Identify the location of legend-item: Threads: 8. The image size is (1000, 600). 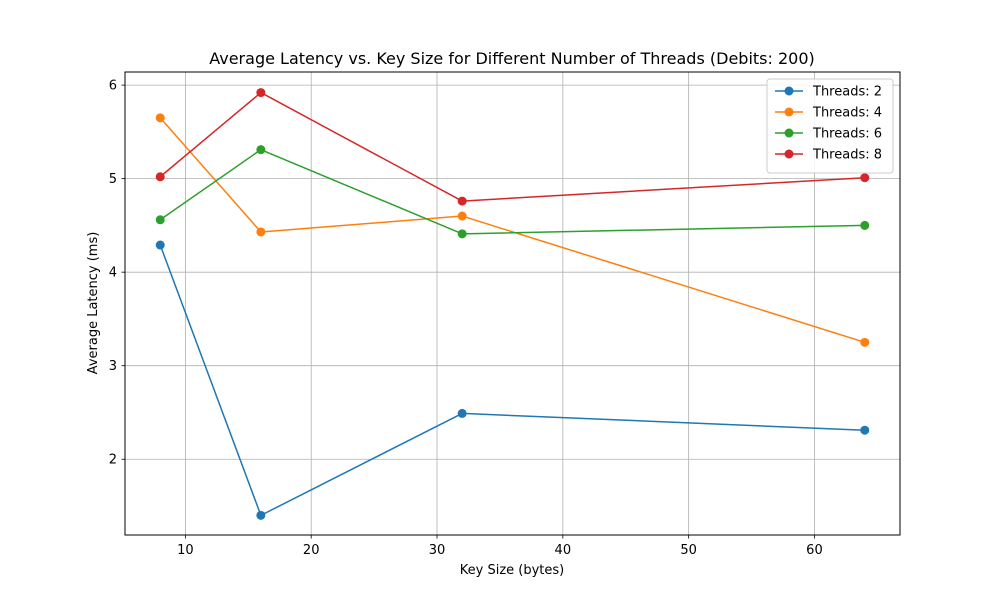
(828, 155).